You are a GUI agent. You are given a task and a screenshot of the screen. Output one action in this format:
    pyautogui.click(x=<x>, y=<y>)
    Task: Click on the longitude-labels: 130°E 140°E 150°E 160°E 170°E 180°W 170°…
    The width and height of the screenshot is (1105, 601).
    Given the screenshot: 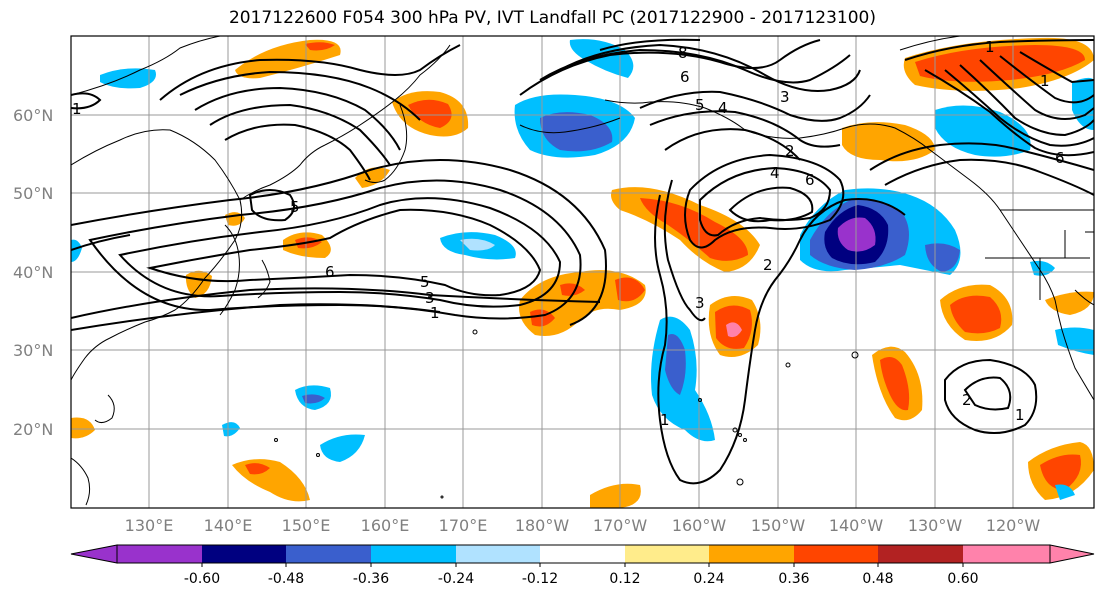 What is the action you would take?
    pyautogui.click(x=583, y=525)
    